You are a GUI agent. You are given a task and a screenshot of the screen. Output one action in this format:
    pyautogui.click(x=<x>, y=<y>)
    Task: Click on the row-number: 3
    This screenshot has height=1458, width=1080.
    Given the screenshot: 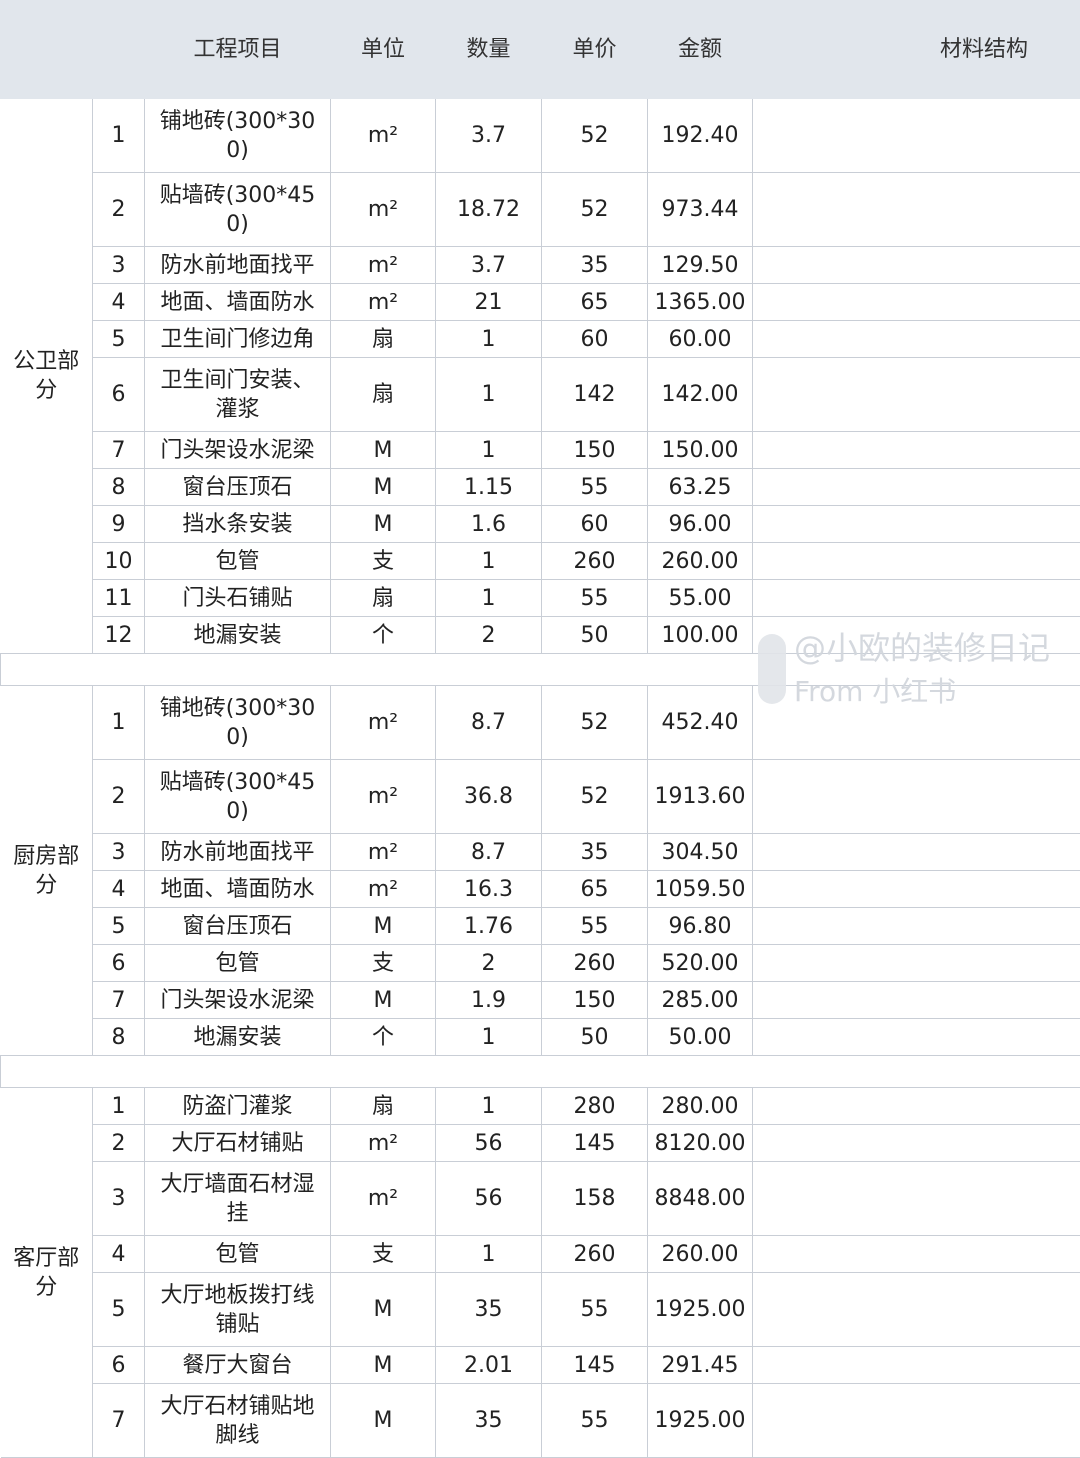 What is the action you would take?
    pyautogui.click(x=119, y=265)
    